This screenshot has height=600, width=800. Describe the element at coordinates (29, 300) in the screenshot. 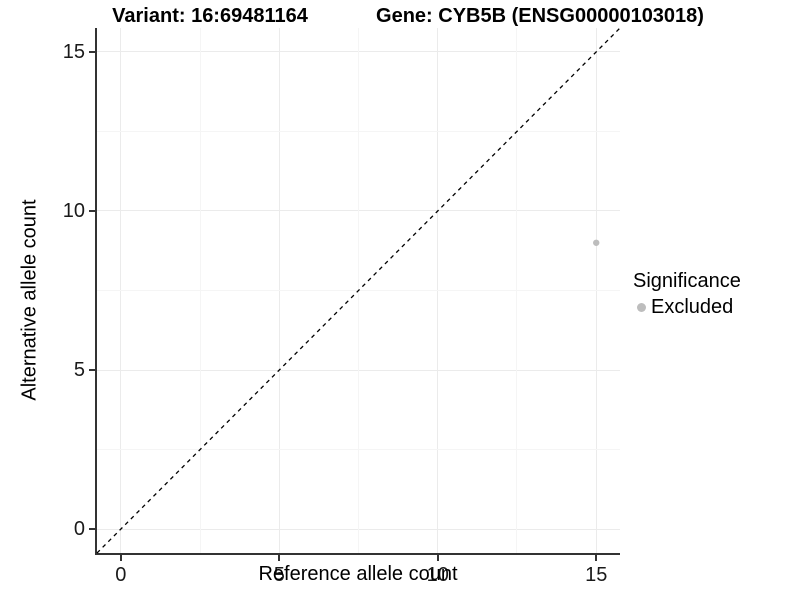

I see `y-axis-label: Alternative allele count` at that location.